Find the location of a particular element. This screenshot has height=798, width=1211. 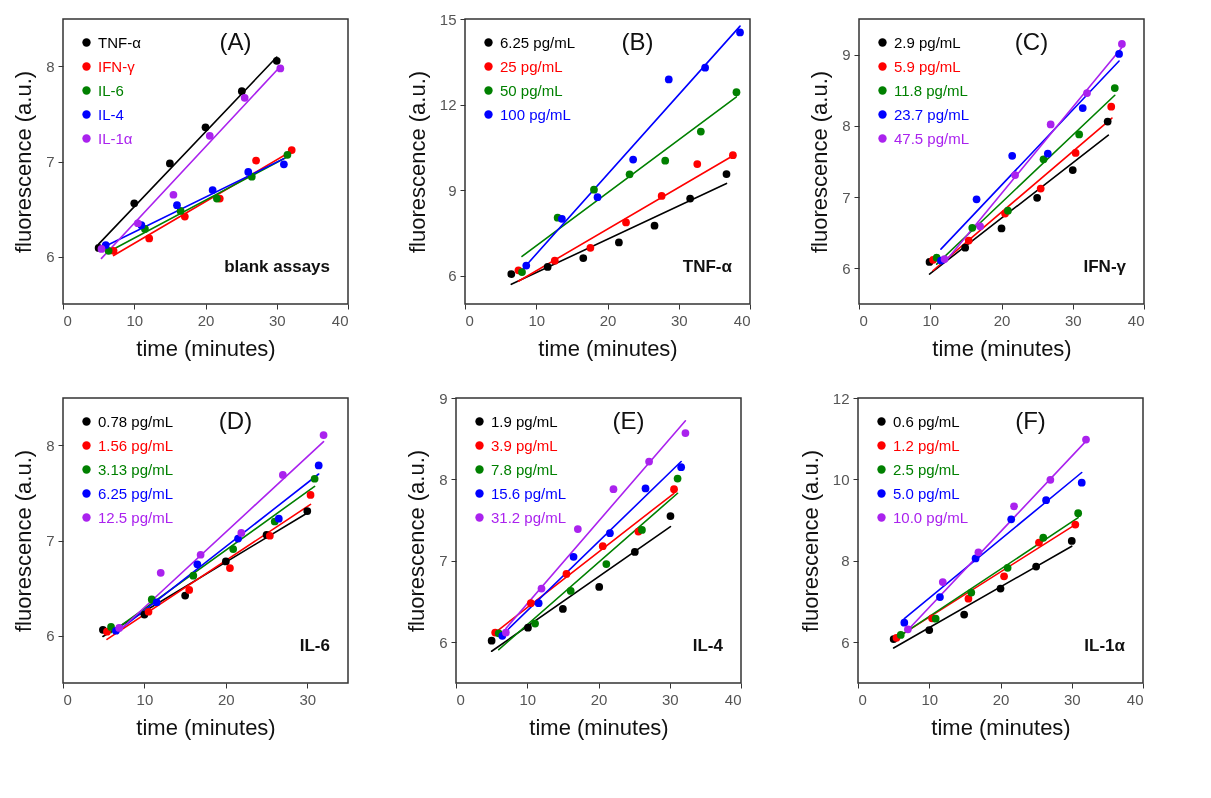

legend-label: 2.5 pg/mL is located at coordinates (926, 469).